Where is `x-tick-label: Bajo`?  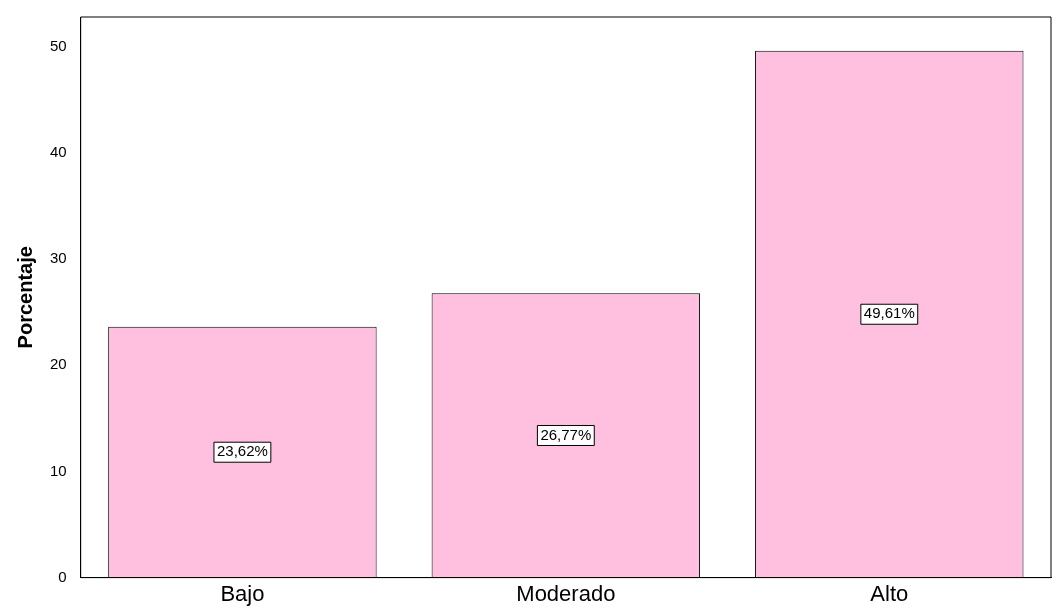
x-tick-label: Bajo is located at coordinates (242, 593).